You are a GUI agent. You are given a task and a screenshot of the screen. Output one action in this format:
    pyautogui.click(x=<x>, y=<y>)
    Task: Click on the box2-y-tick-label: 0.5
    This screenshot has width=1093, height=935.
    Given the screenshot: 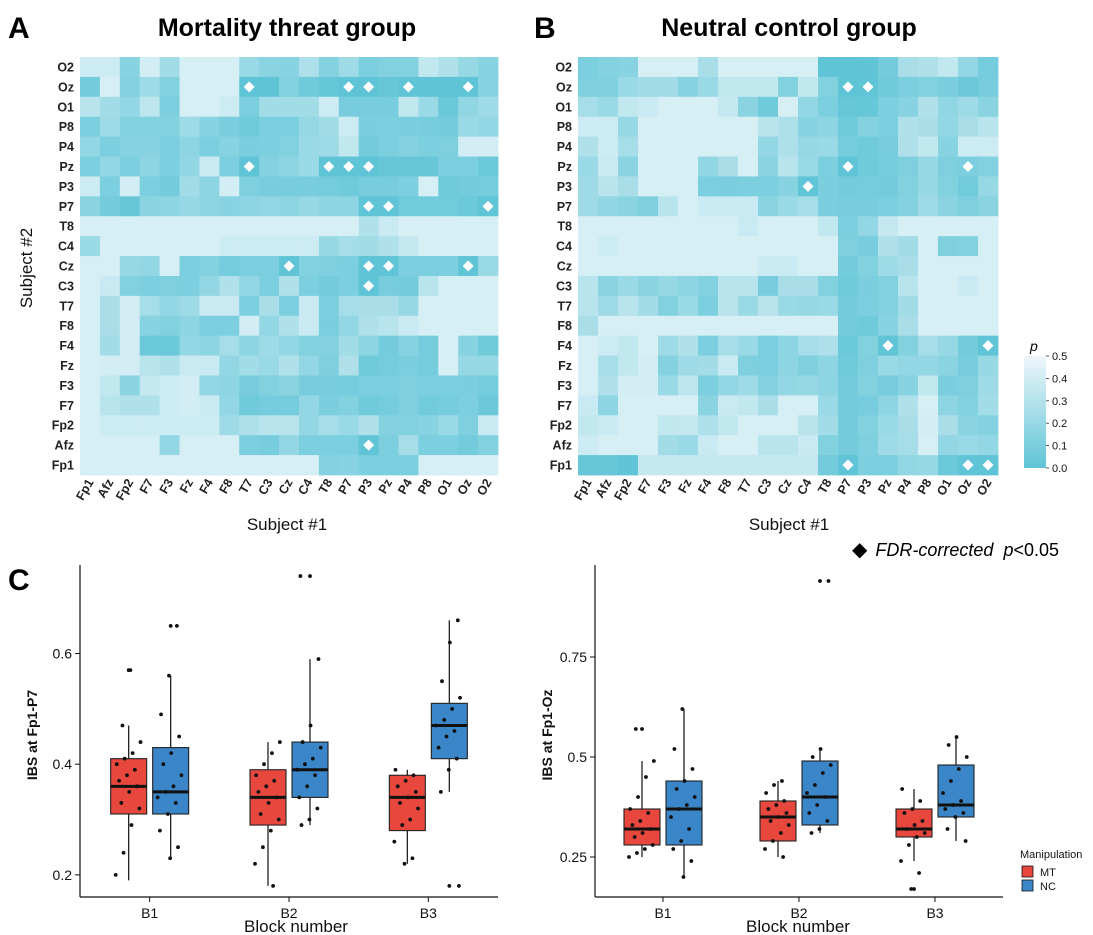 What is the action you would take?
    pyautogui.click(x=578, y=757)
    